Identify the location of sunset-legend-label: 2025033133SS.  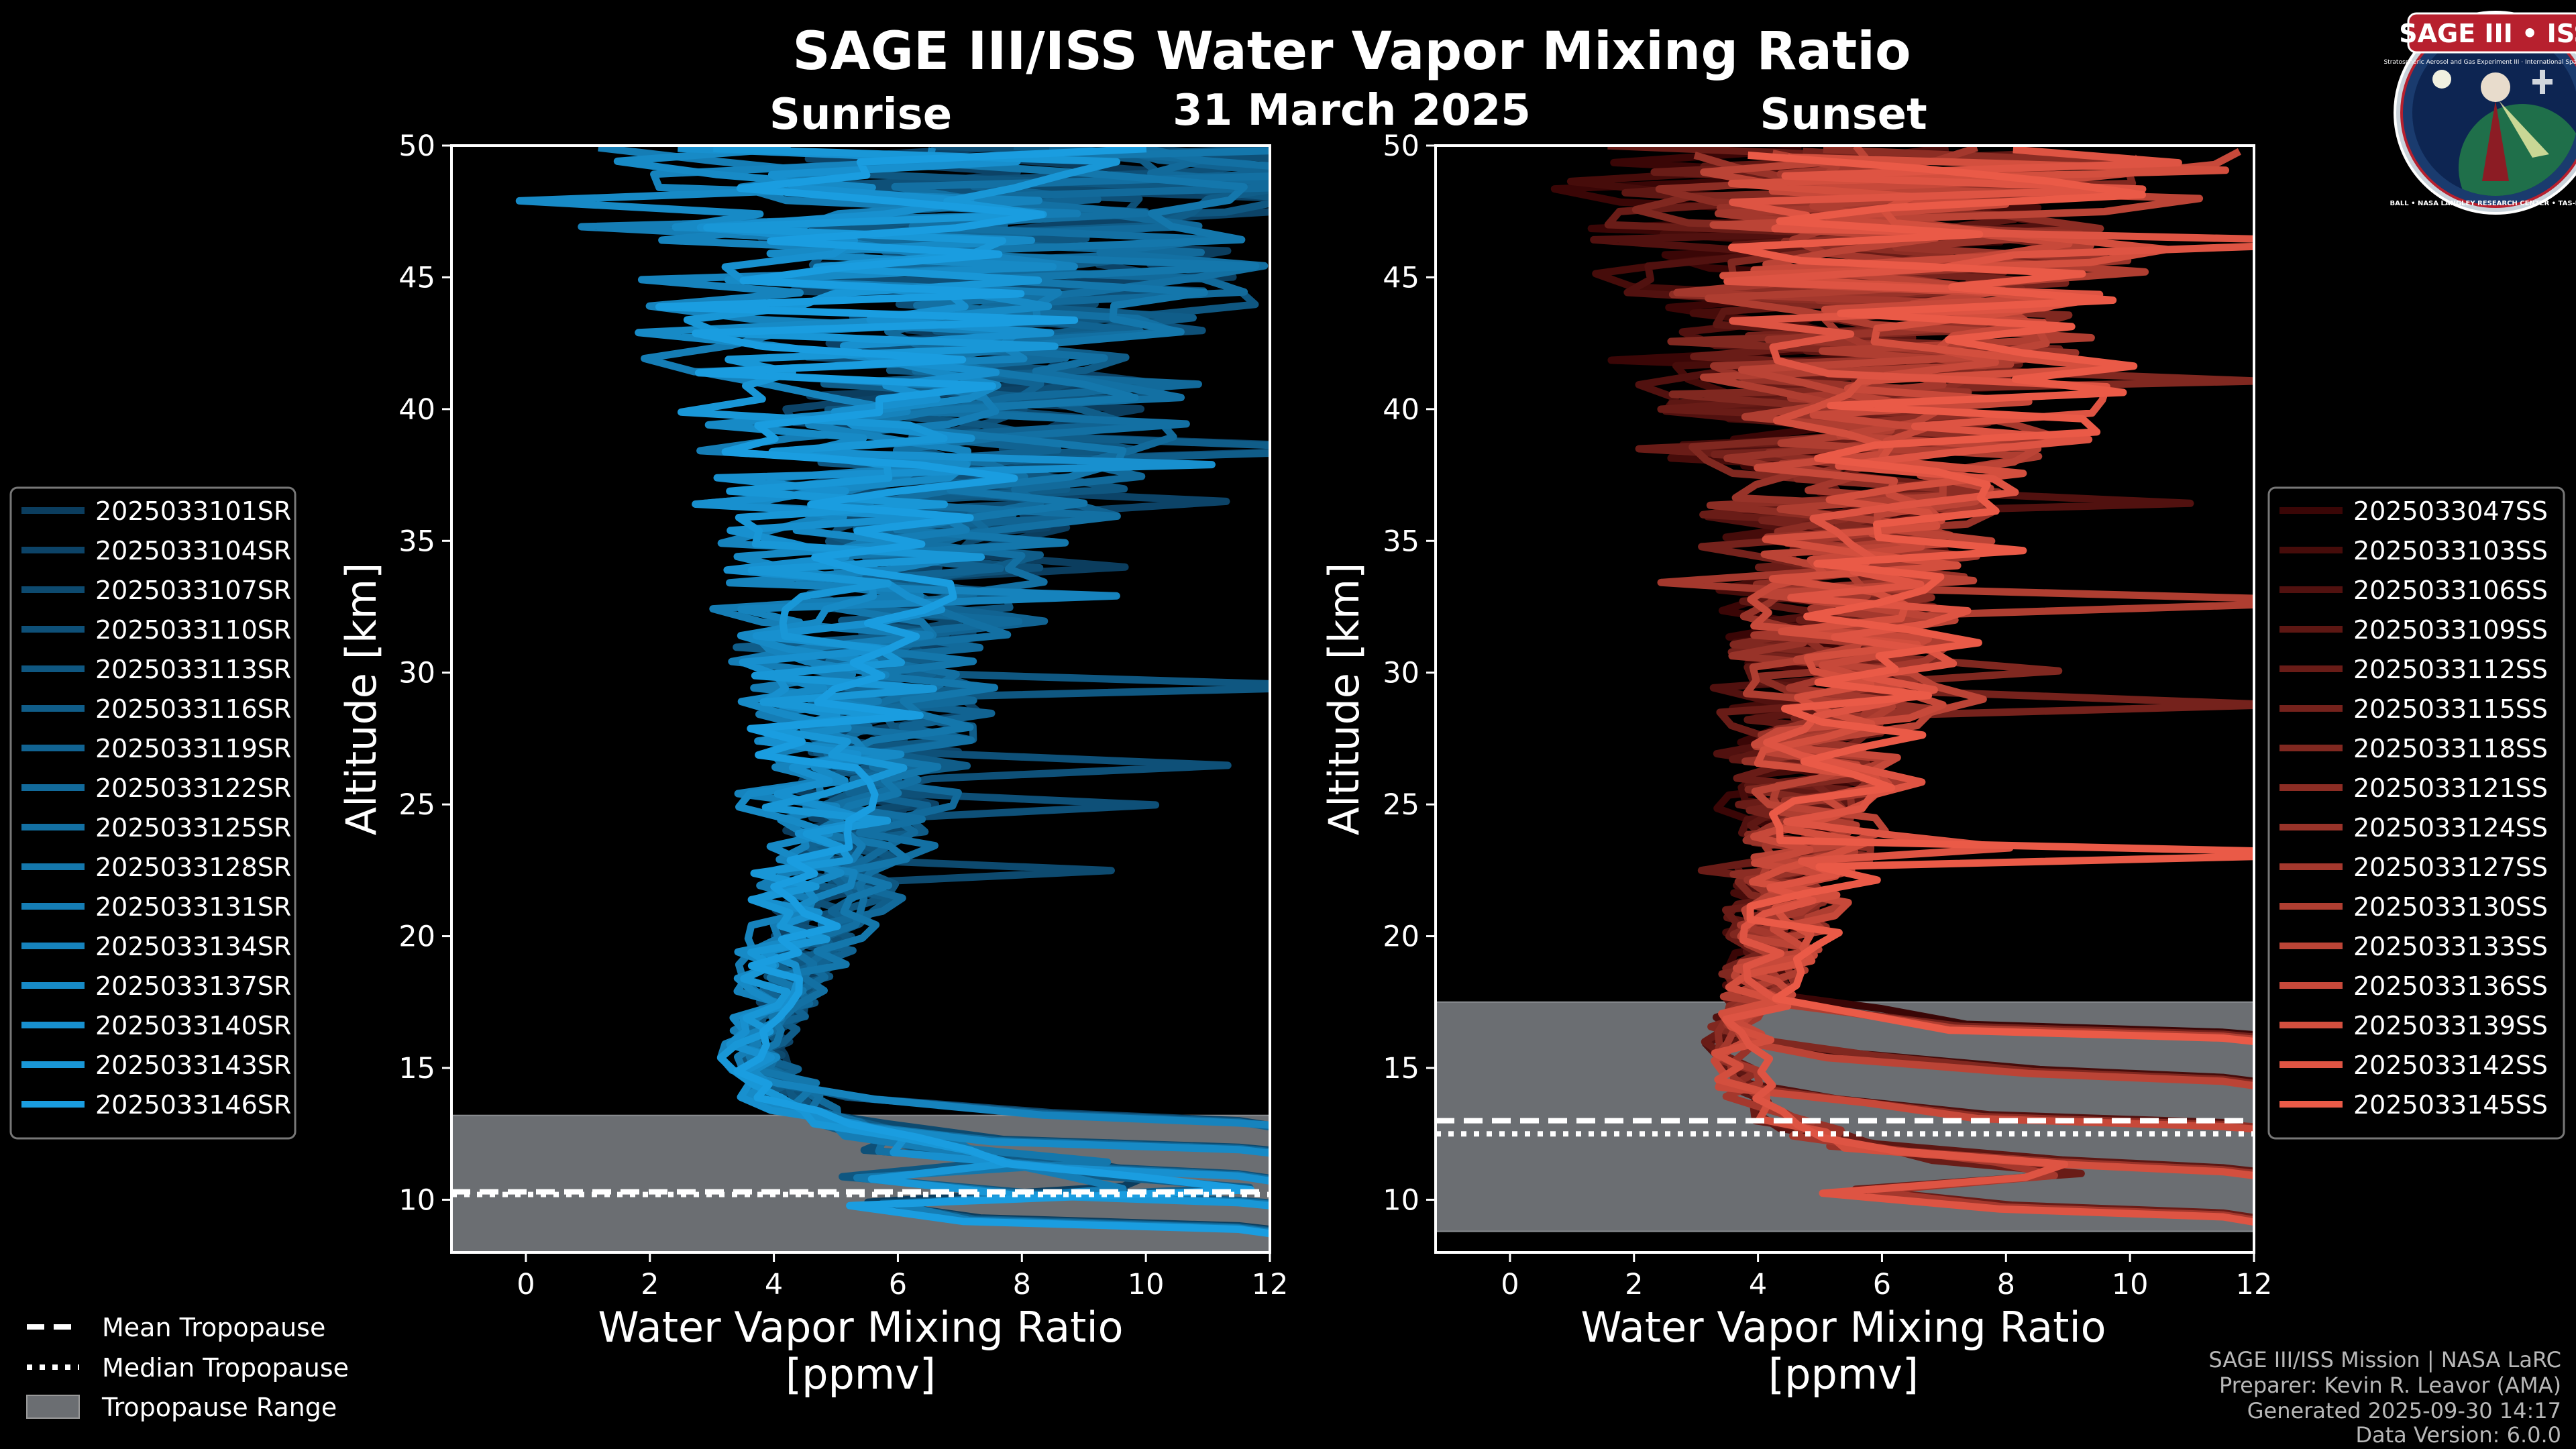
(2450, 946).